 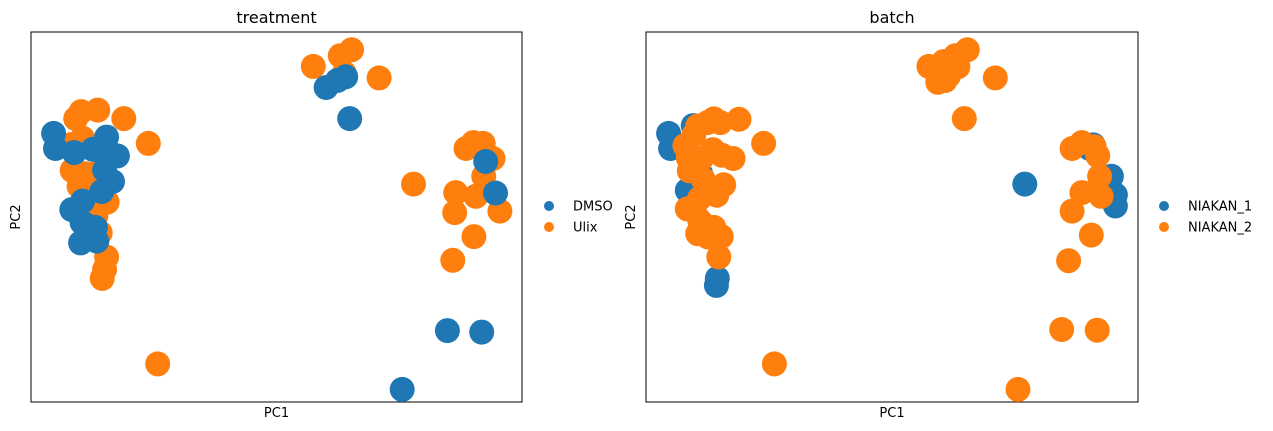 What do you see at coordinates (1205, 218) in the screenshot?
I see `legend: NIAKAN_1 NIAKAN_2` at bounding box center [1205, 218].